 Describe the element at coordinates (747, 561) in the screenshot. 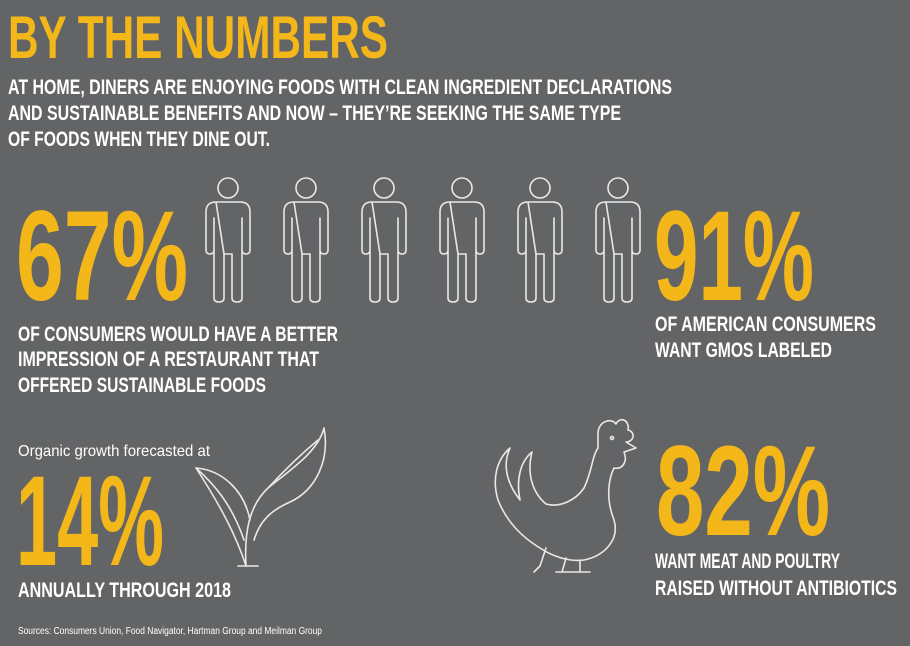

I see `stat-caption: WANT MEAT AND POULTRY` at that location.